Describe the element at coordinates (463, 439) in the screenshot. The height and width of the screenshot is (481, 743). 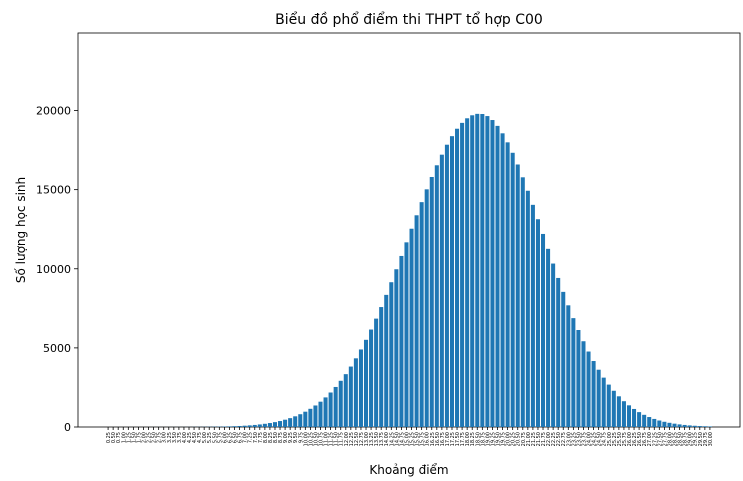
I see `x-tick-label: 17.75` at that location.